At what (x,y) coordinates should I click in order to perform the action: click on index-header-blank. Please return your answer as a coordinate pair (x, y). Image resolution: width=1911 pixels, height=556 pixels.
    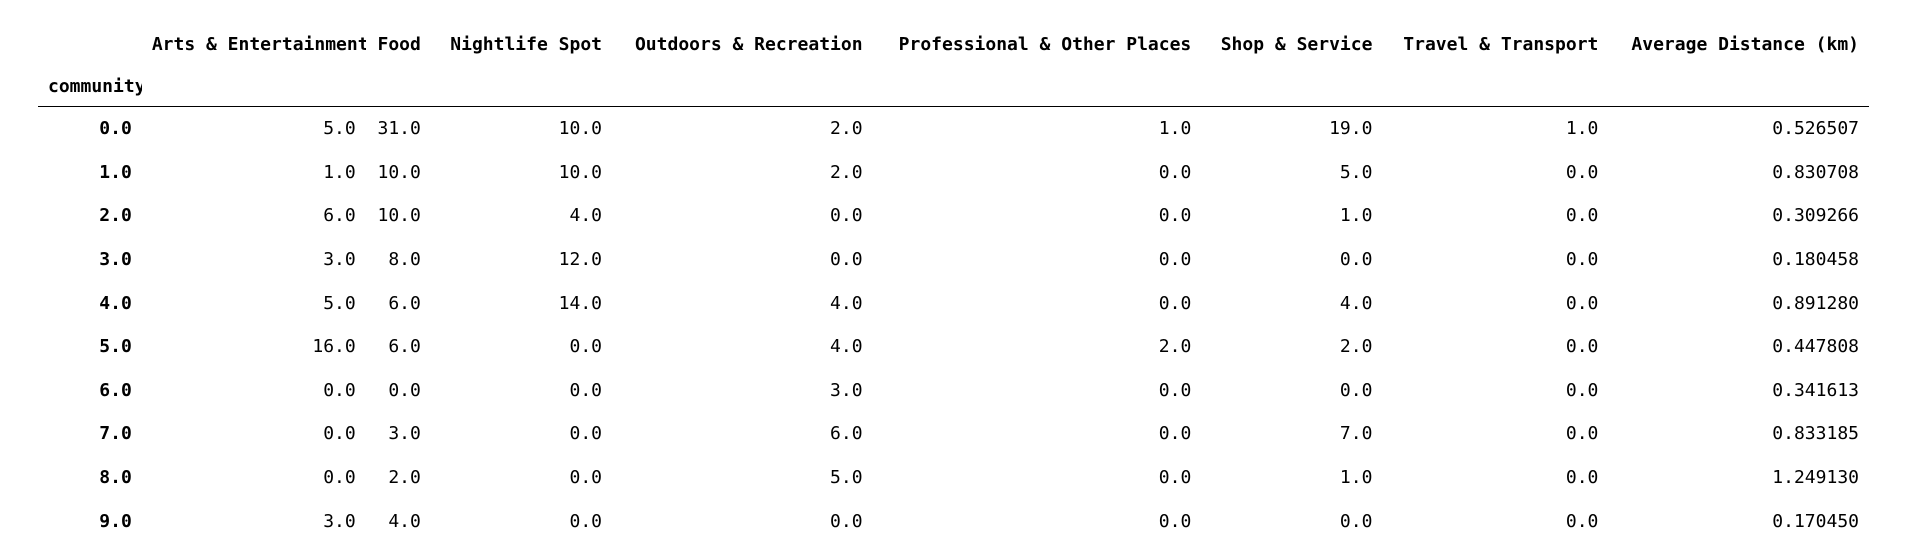
    Looking at the image, I should click on (90, 44).